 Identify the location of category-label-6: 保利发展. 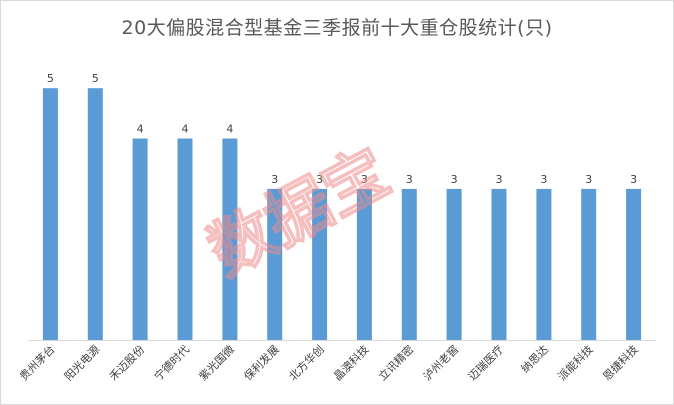
(261, 362).